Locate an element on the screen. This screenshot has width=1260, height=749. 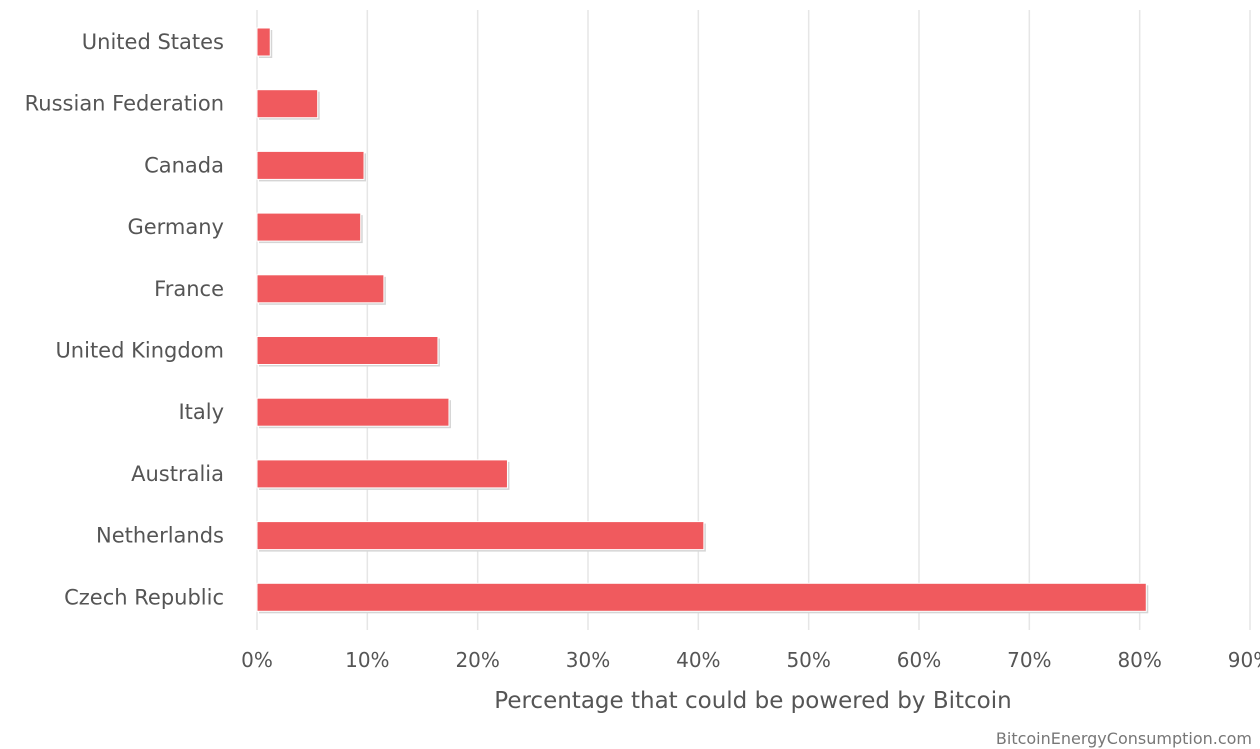
x-tick-label: 40% is located at coordinates (698, 660).